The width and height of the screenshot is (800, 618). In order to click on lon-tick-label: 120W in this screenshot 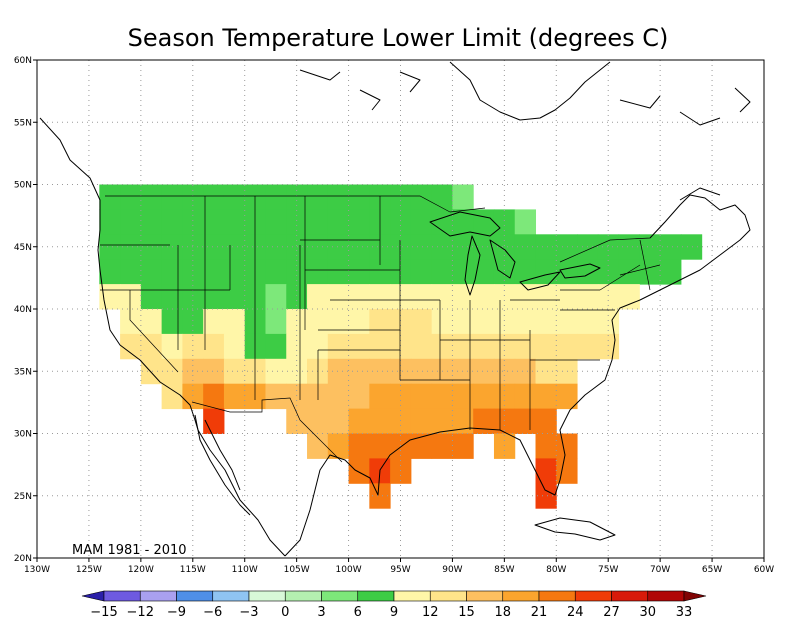, I will do `click(141, 570)`.